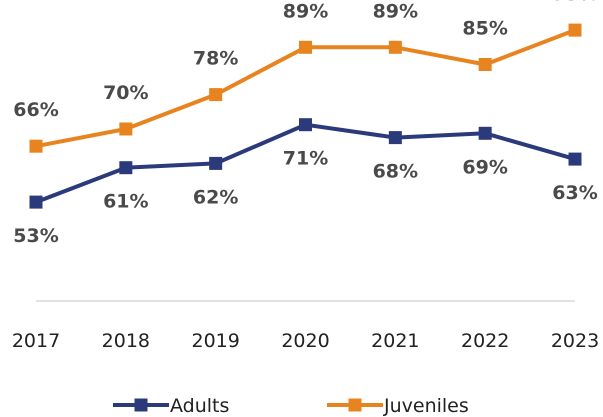 This screenshot has height=417, width=603. I want to click on data-point-juveniles-2021, so click(395, 47).